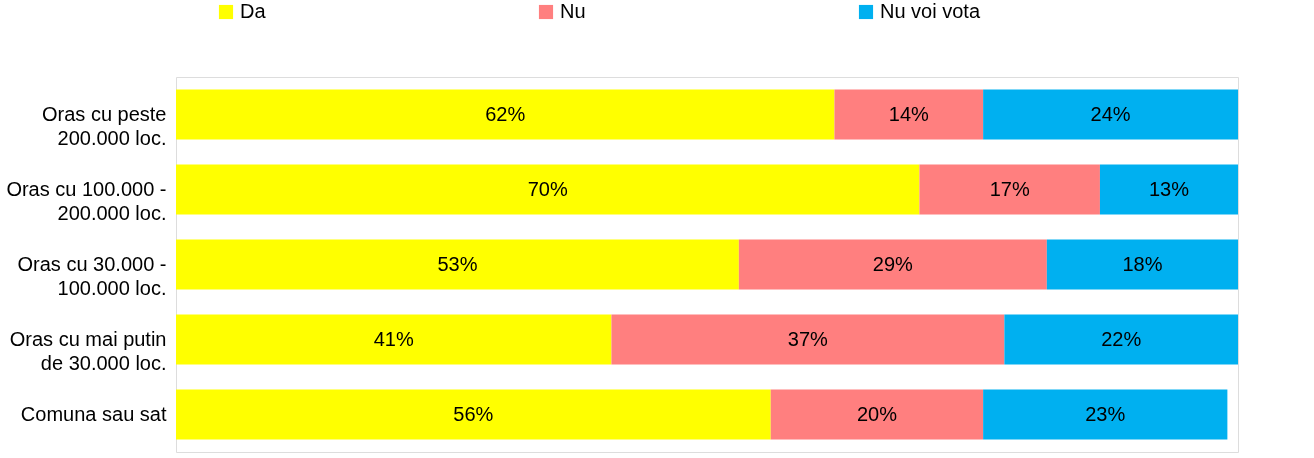  I want to click on data-label: 41%, so click(393, 338).